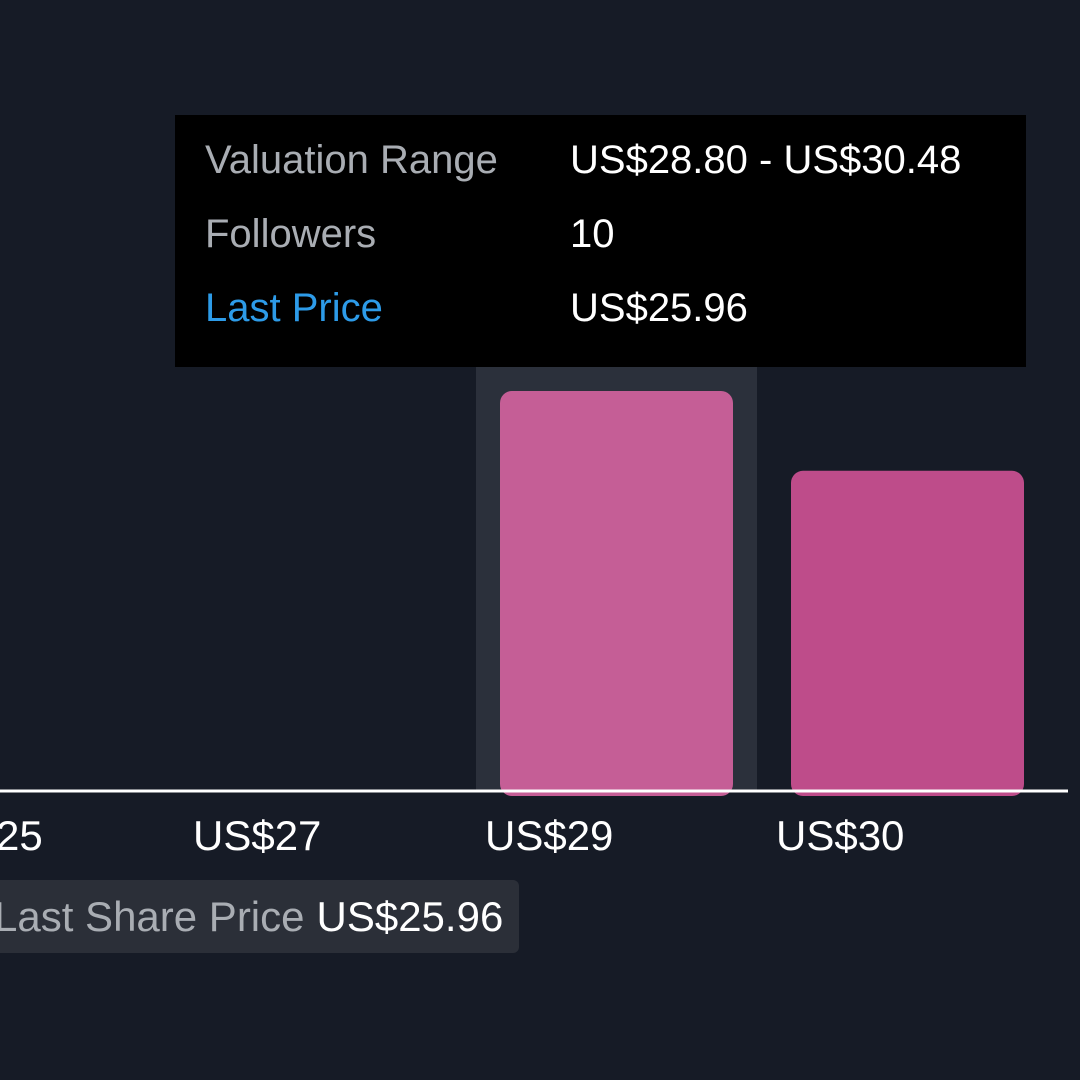 This screenshot has height=1080, width=1080. I want to click on tooltip-label: Valuation Range, so click(351, 160).